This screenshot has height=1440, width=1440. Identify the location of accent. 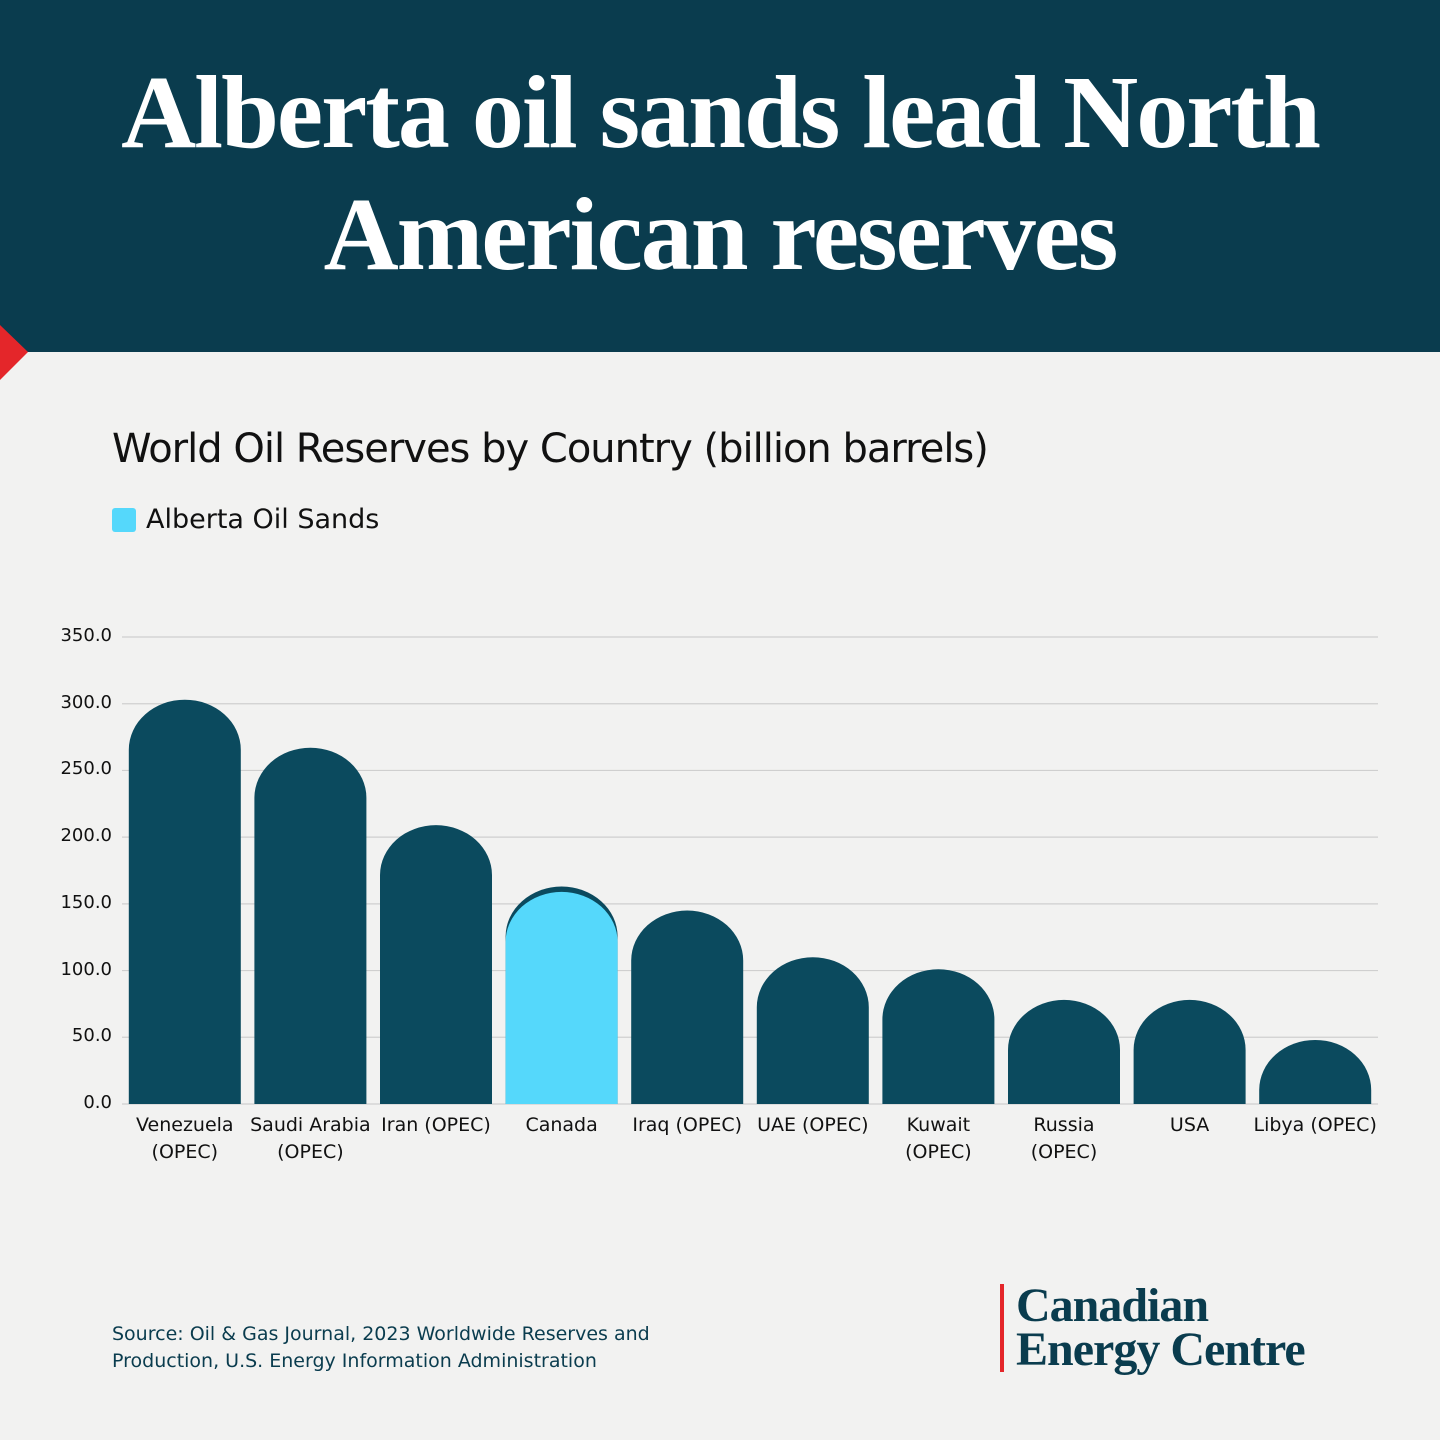
(14, 352).